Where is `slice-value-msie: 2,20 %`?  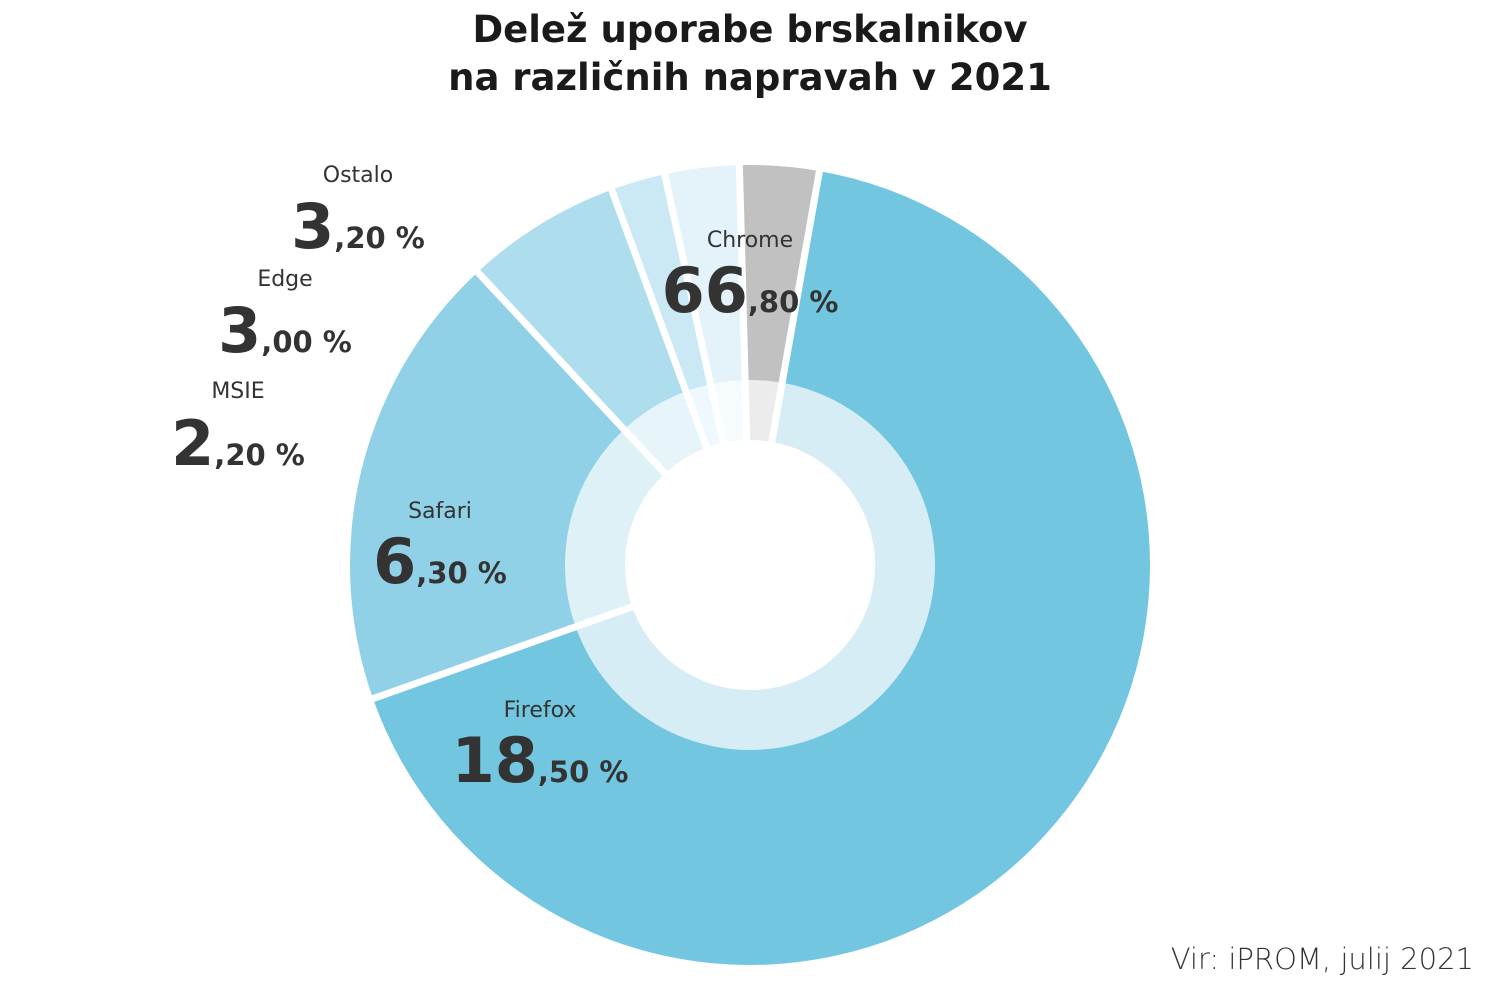 slice-value-msie: 2,20 % is located at coordinates (238, 443).